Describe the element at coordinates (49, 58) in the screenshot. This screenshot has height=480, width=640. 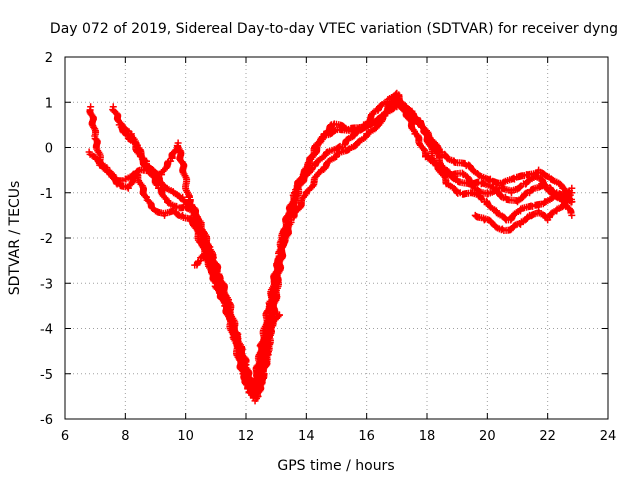
I see `y-tick-label: 2` at that location.